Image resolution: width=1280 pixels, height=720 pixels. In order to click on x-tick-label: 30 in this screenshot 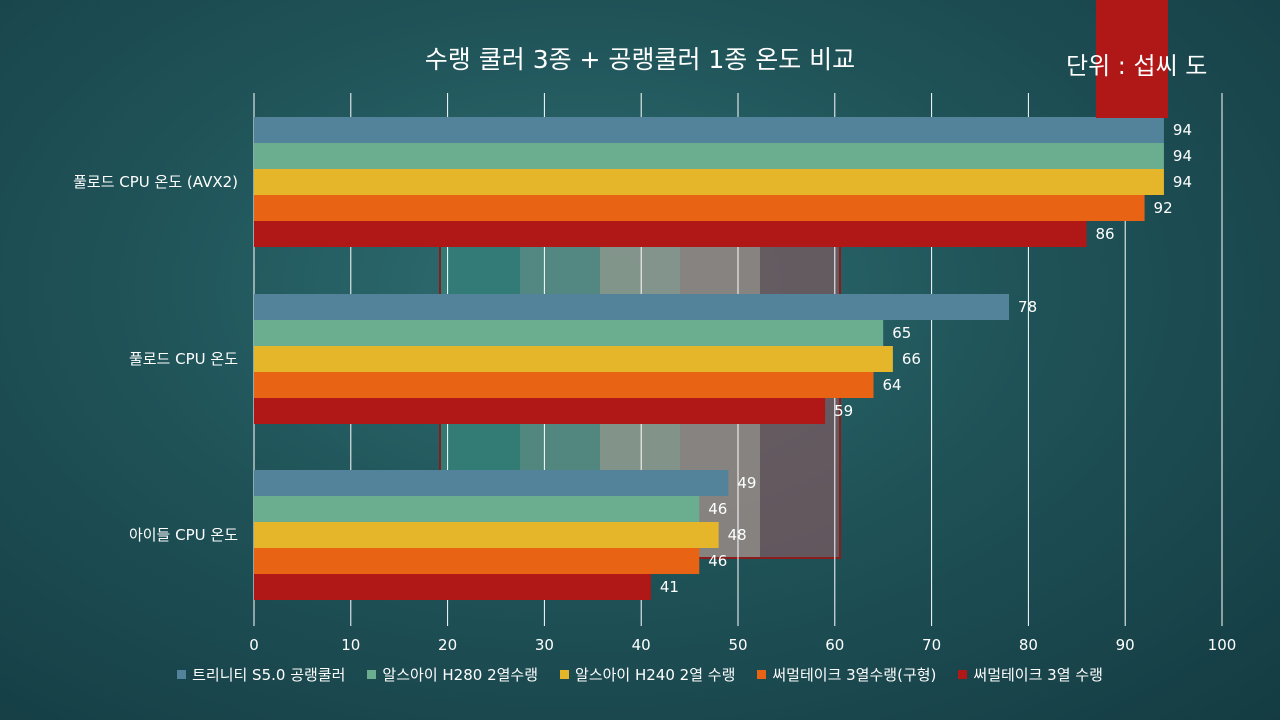, I will do `click(544, 645)`.